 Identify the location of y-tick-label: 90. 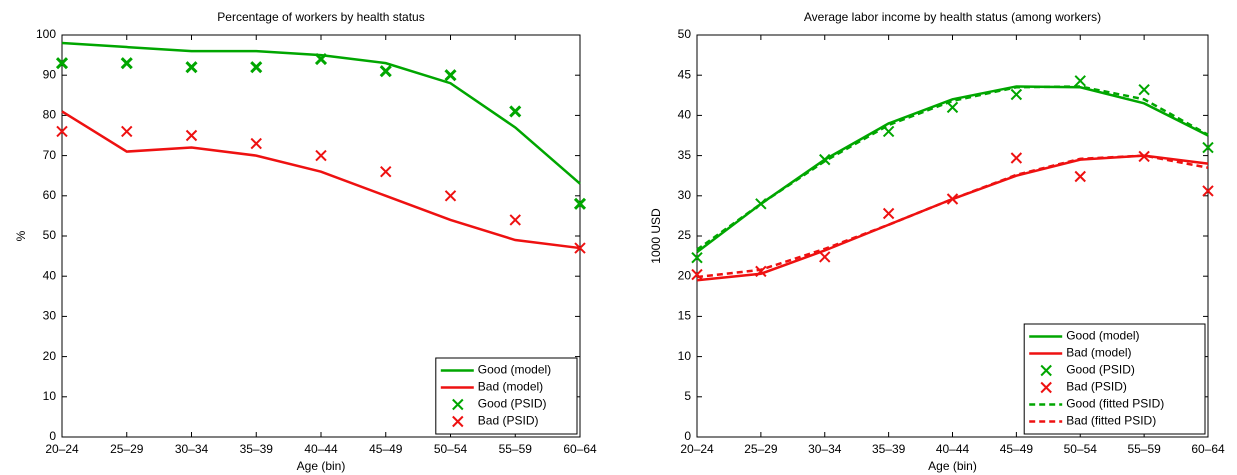
(50, 74).